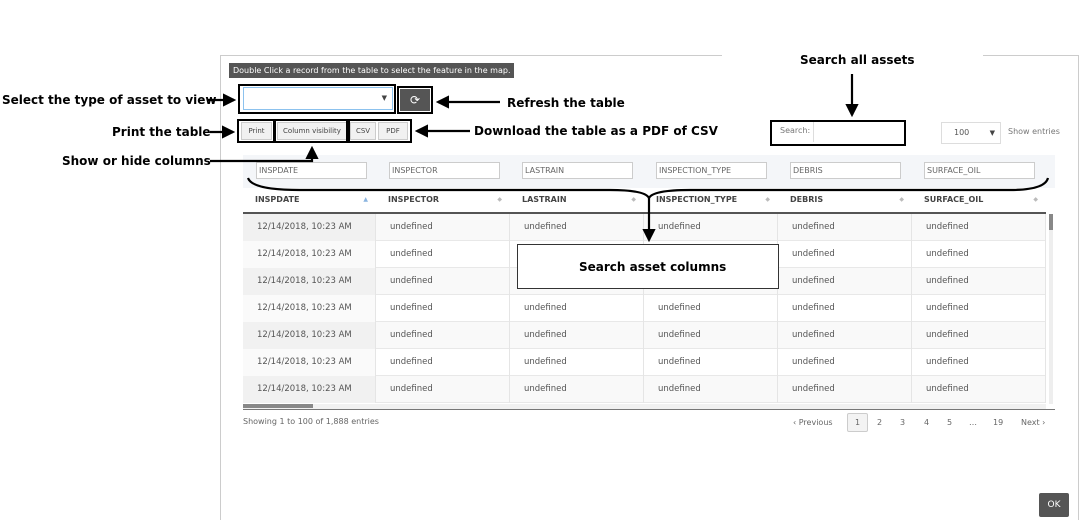 The image size is (1087, 527). I want to click on search-input, so click(858, 132).